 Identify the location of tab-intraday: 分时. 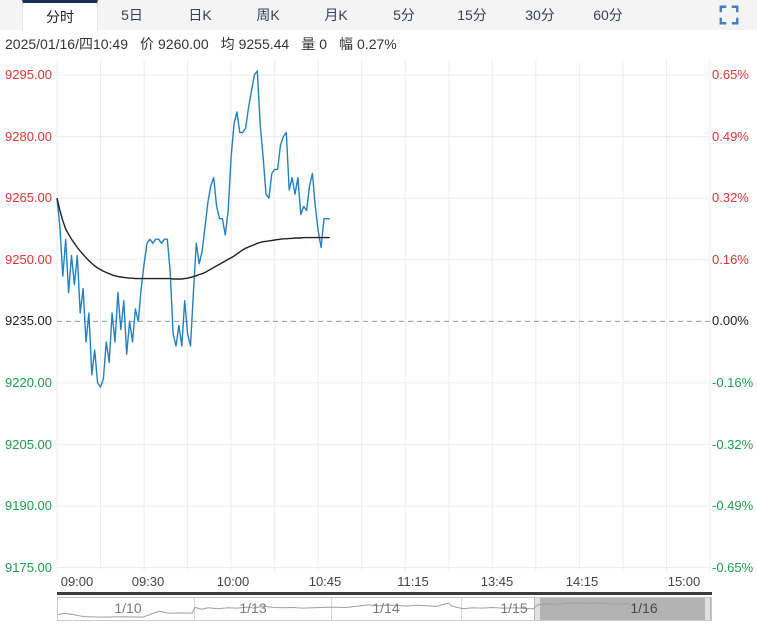
(60, 15).